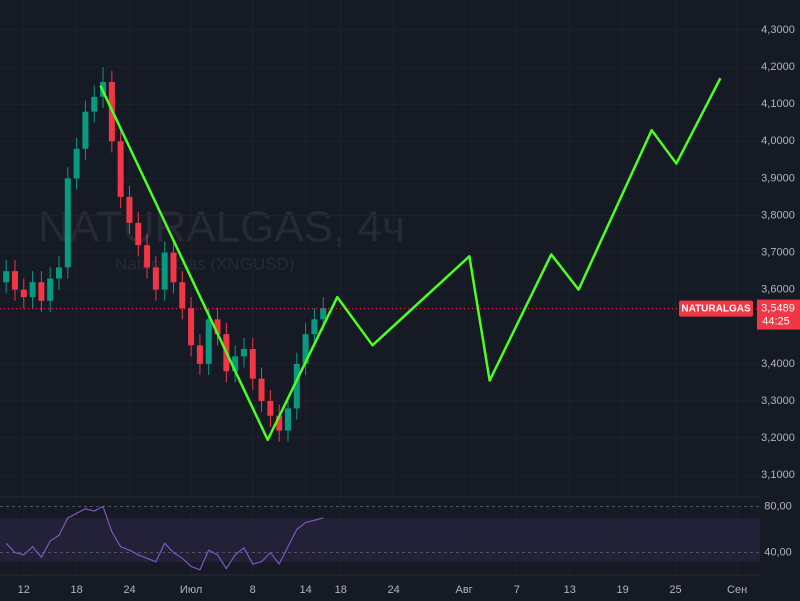  Describe the element at coordinates (778, 475) in the screenshot. I see `y-tick-label: 3,1000` at that location.